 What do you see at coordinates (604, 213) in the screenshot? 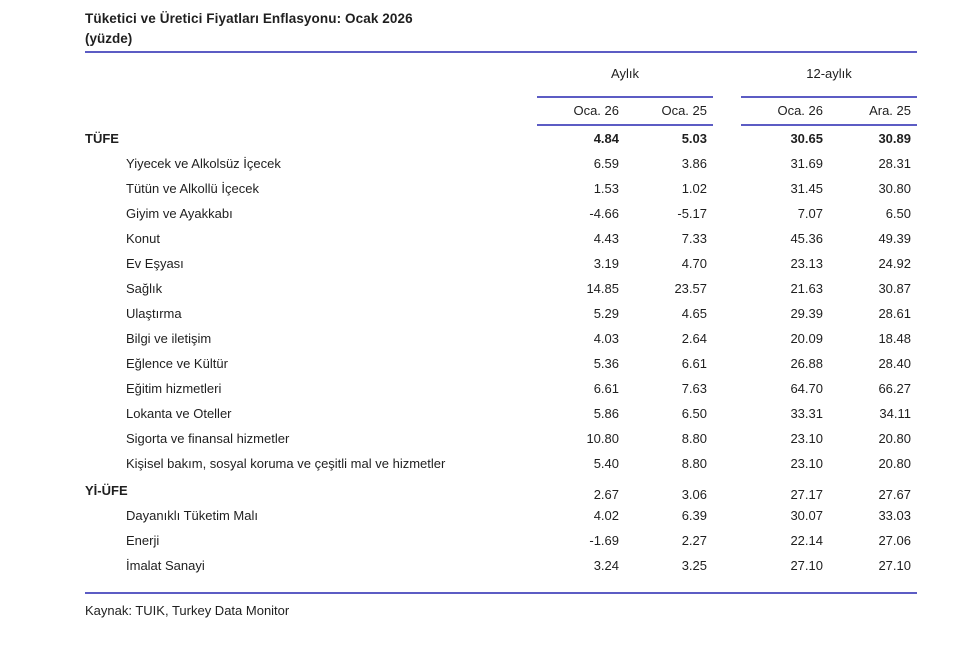
I see `value-monthly-current: -4.66` at bounding box center [604, 213].